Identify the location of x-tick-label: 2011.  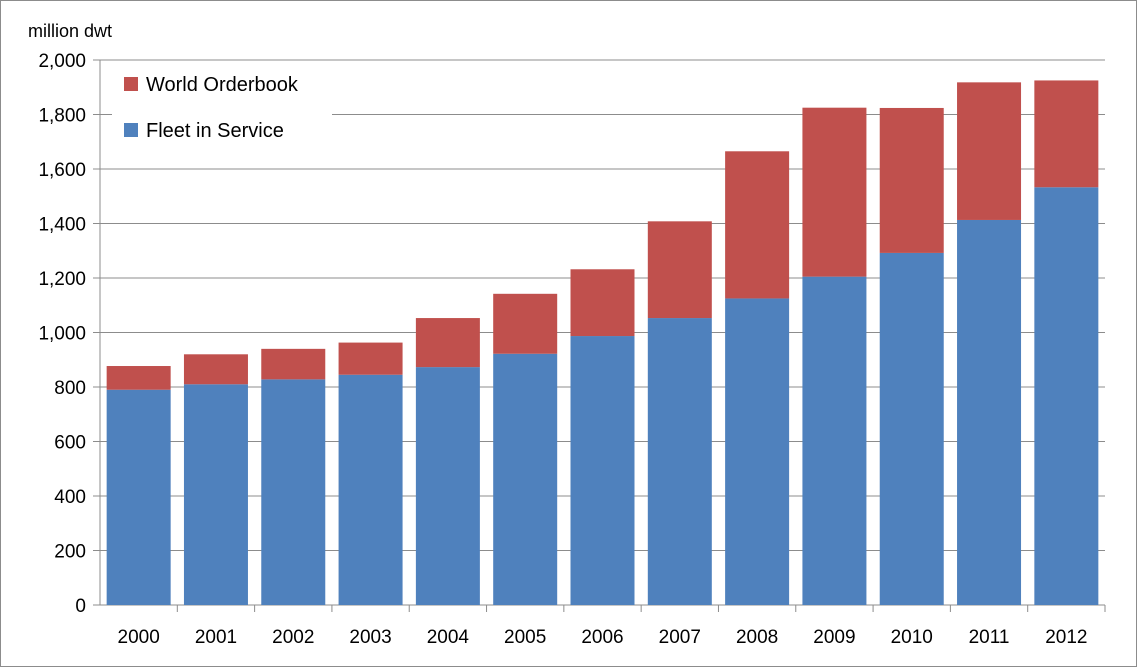
(989, 637).